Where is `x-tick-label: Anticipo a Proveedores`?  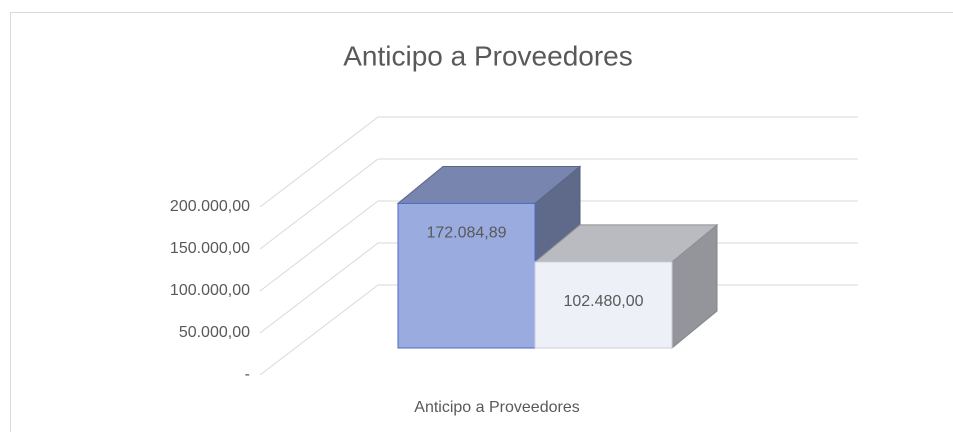 x-tick-label: Anticipo a Proveedores is located at coordinates (496, 407).